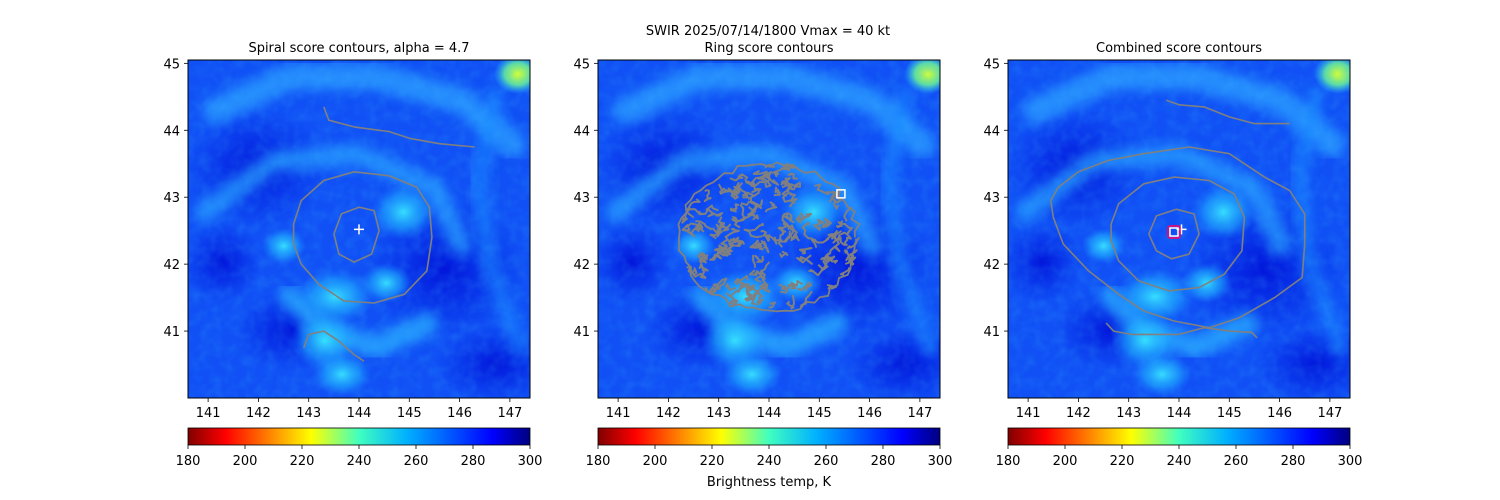 This screenshot has width=1500, height=500. I want to click on figure-suptitle: SWIR 2025/07/14/1800 Vmax = 40 kt, so click(768, 31).